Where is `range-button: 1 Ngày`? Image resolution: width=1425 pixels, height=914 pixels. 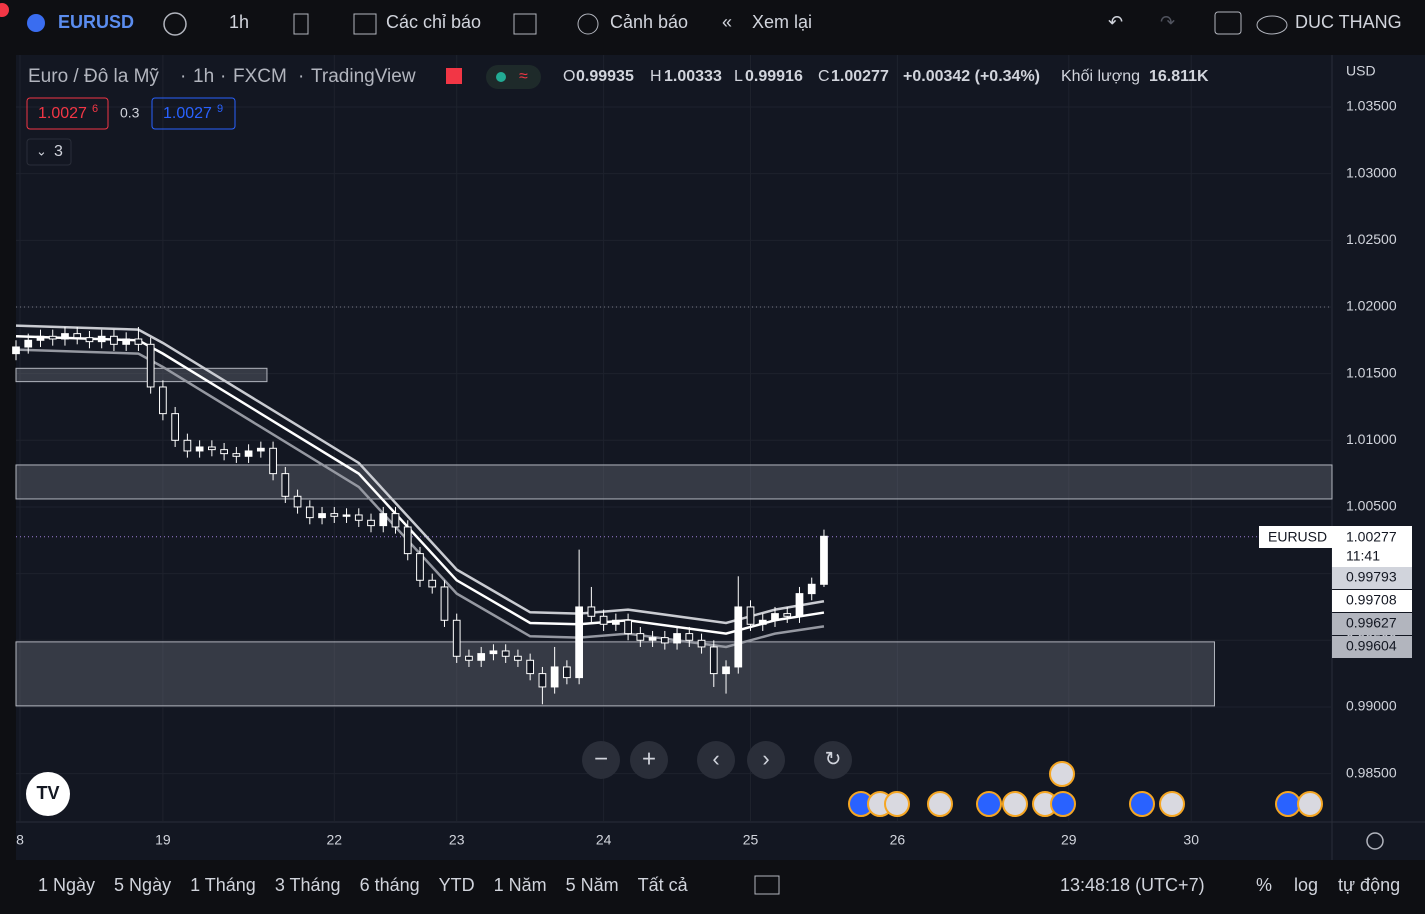
range-button: 1 Ngày is located at coordinates (66, 885).